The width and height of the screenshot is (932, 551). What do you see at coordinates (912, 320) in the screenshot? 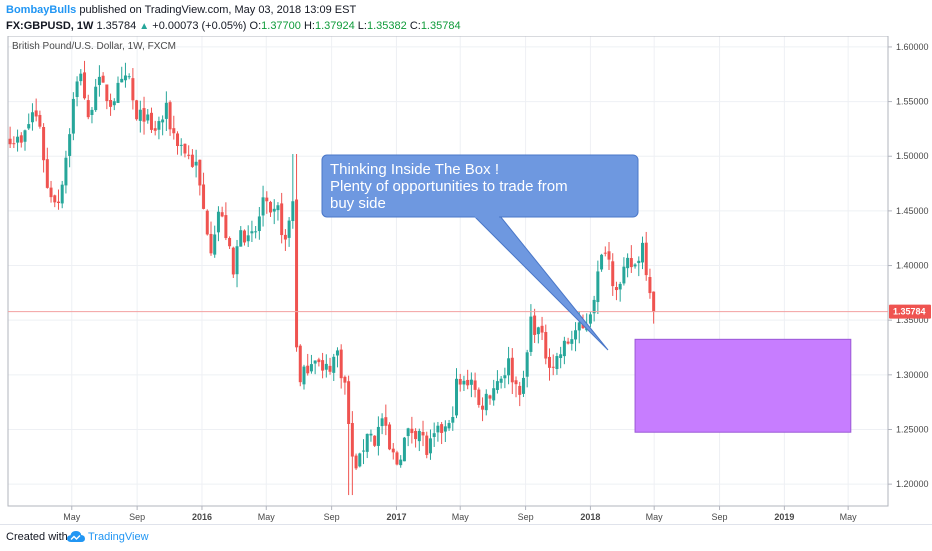
I see `y-tick-label: 1.35000` at bounding box center [912, 320].